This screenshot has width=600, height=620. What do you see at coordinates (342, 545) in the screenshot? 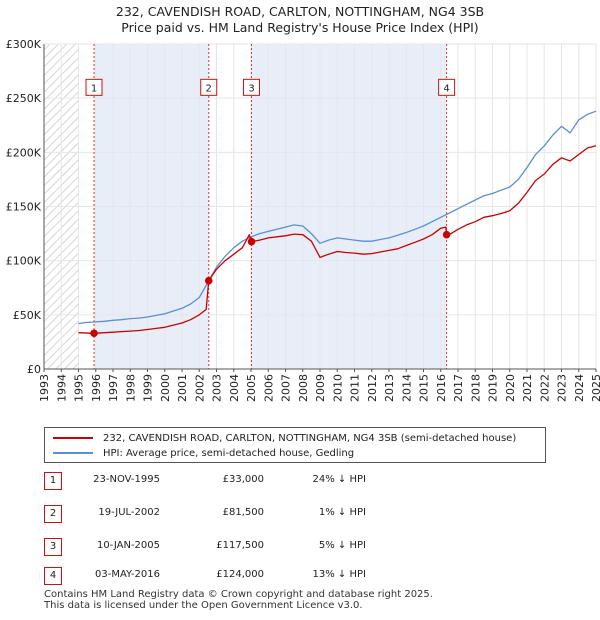
I see `transaction-hpi-diff: 5% ↓ HPI` at bounding box center [342, 545].